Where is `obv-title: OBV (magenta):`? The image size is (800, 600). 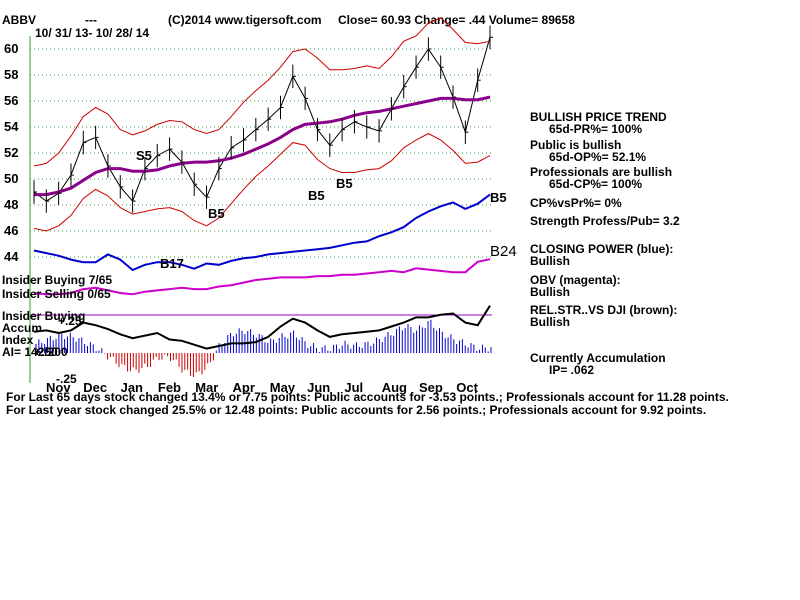
obv-title: OBV (magenta): is located at coordinates (575, 280).